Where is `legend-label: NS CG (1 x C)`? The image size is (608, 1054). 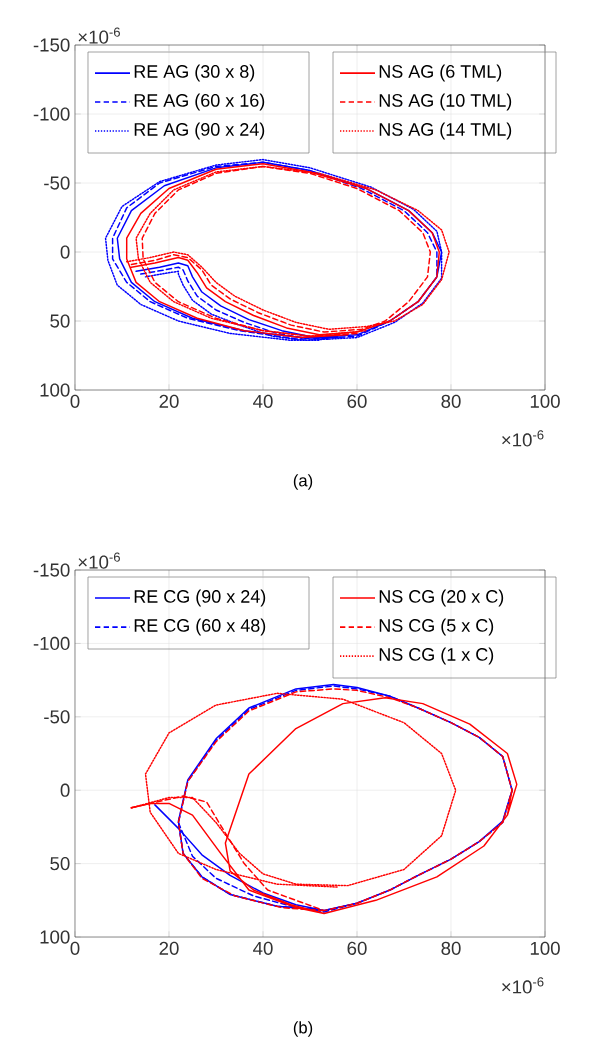 legend-label: NS CG (1 x C) is located at coordinates (436, 656).